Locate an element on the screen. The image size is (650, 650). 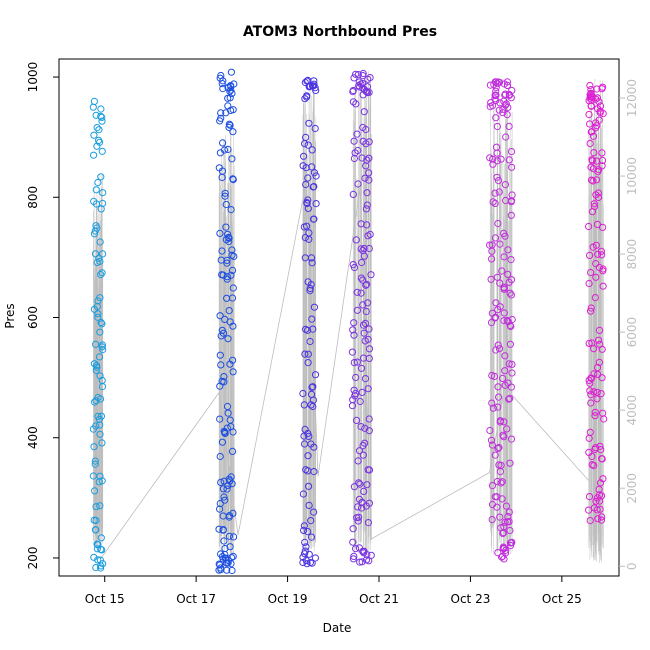
x-tick-label: Oct 21 is located at coordinates (379, 599).